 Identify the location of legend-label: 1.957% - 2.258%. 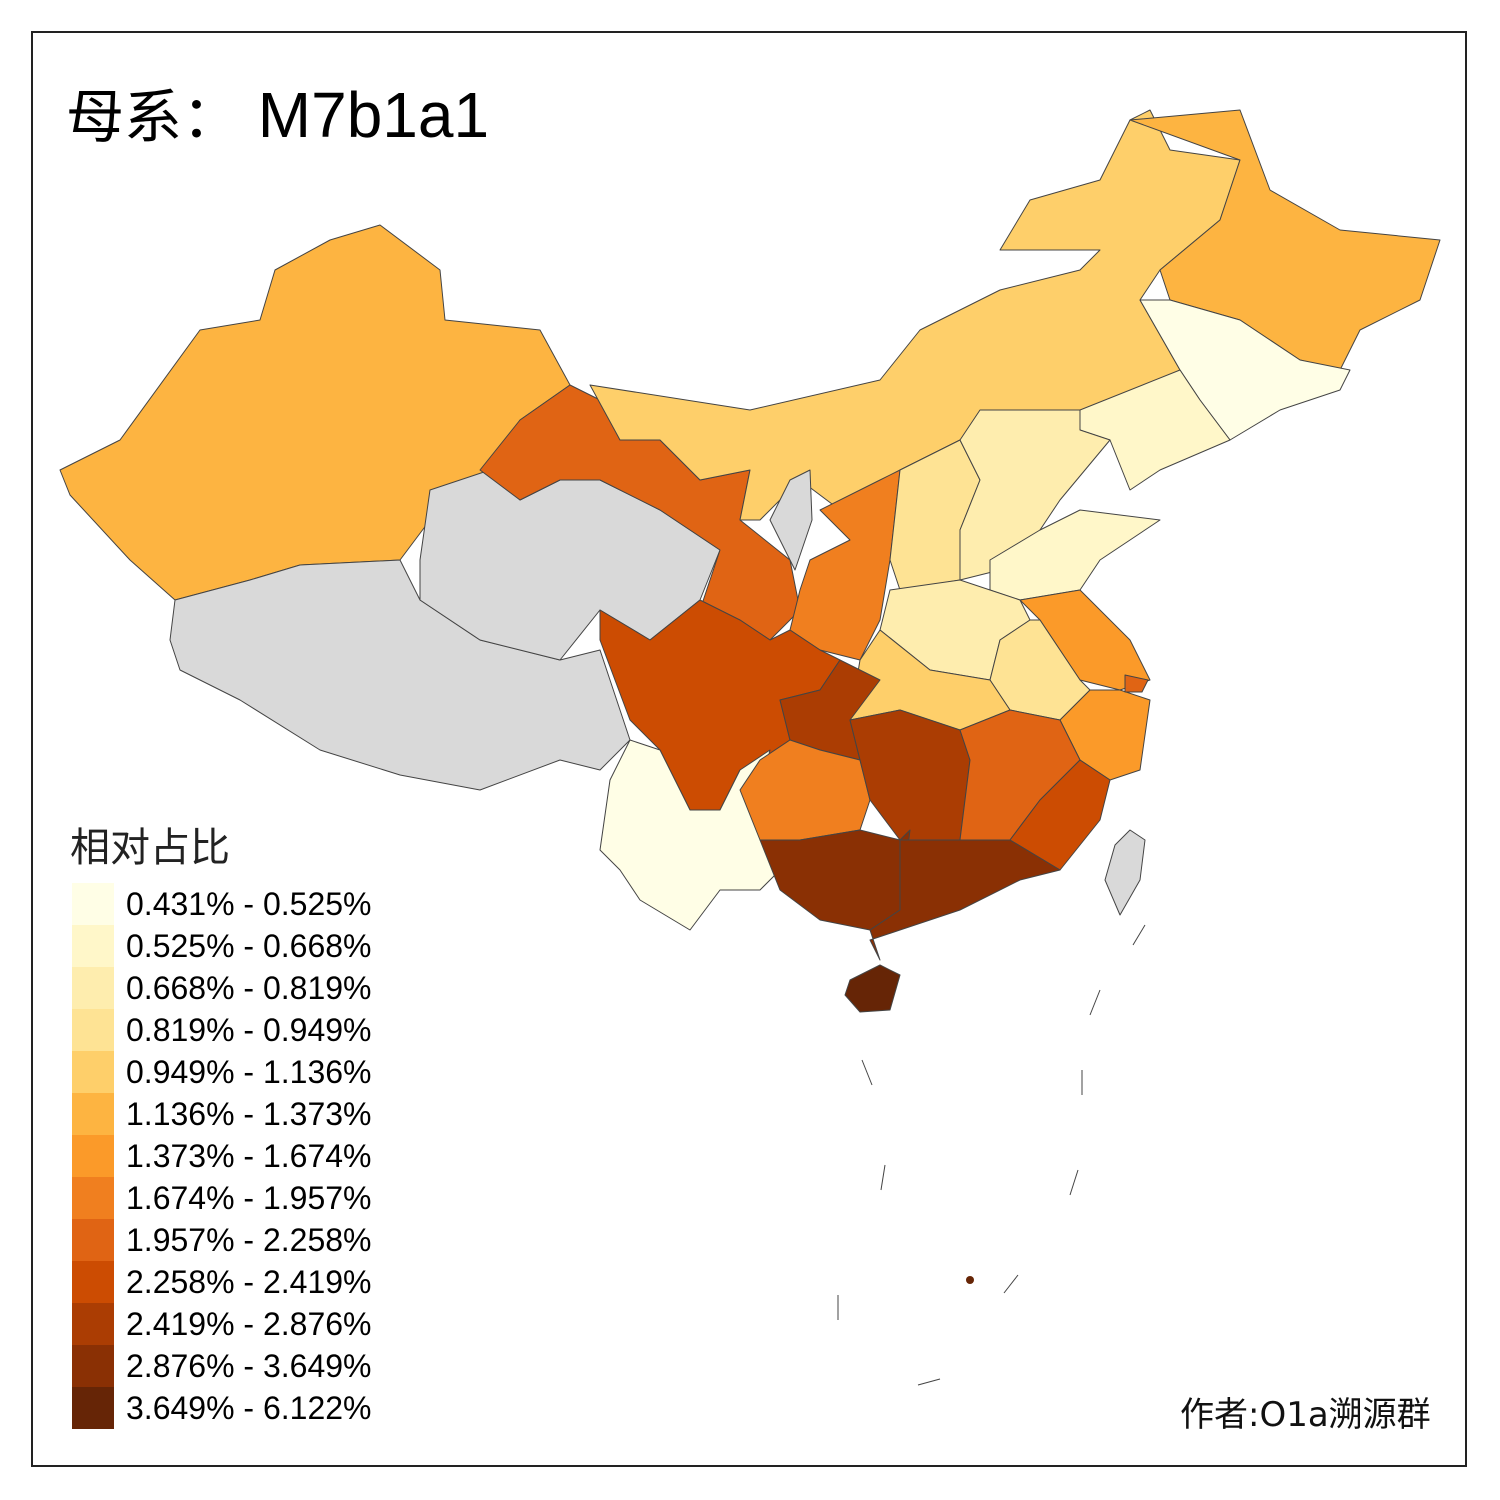
(249, 1240).